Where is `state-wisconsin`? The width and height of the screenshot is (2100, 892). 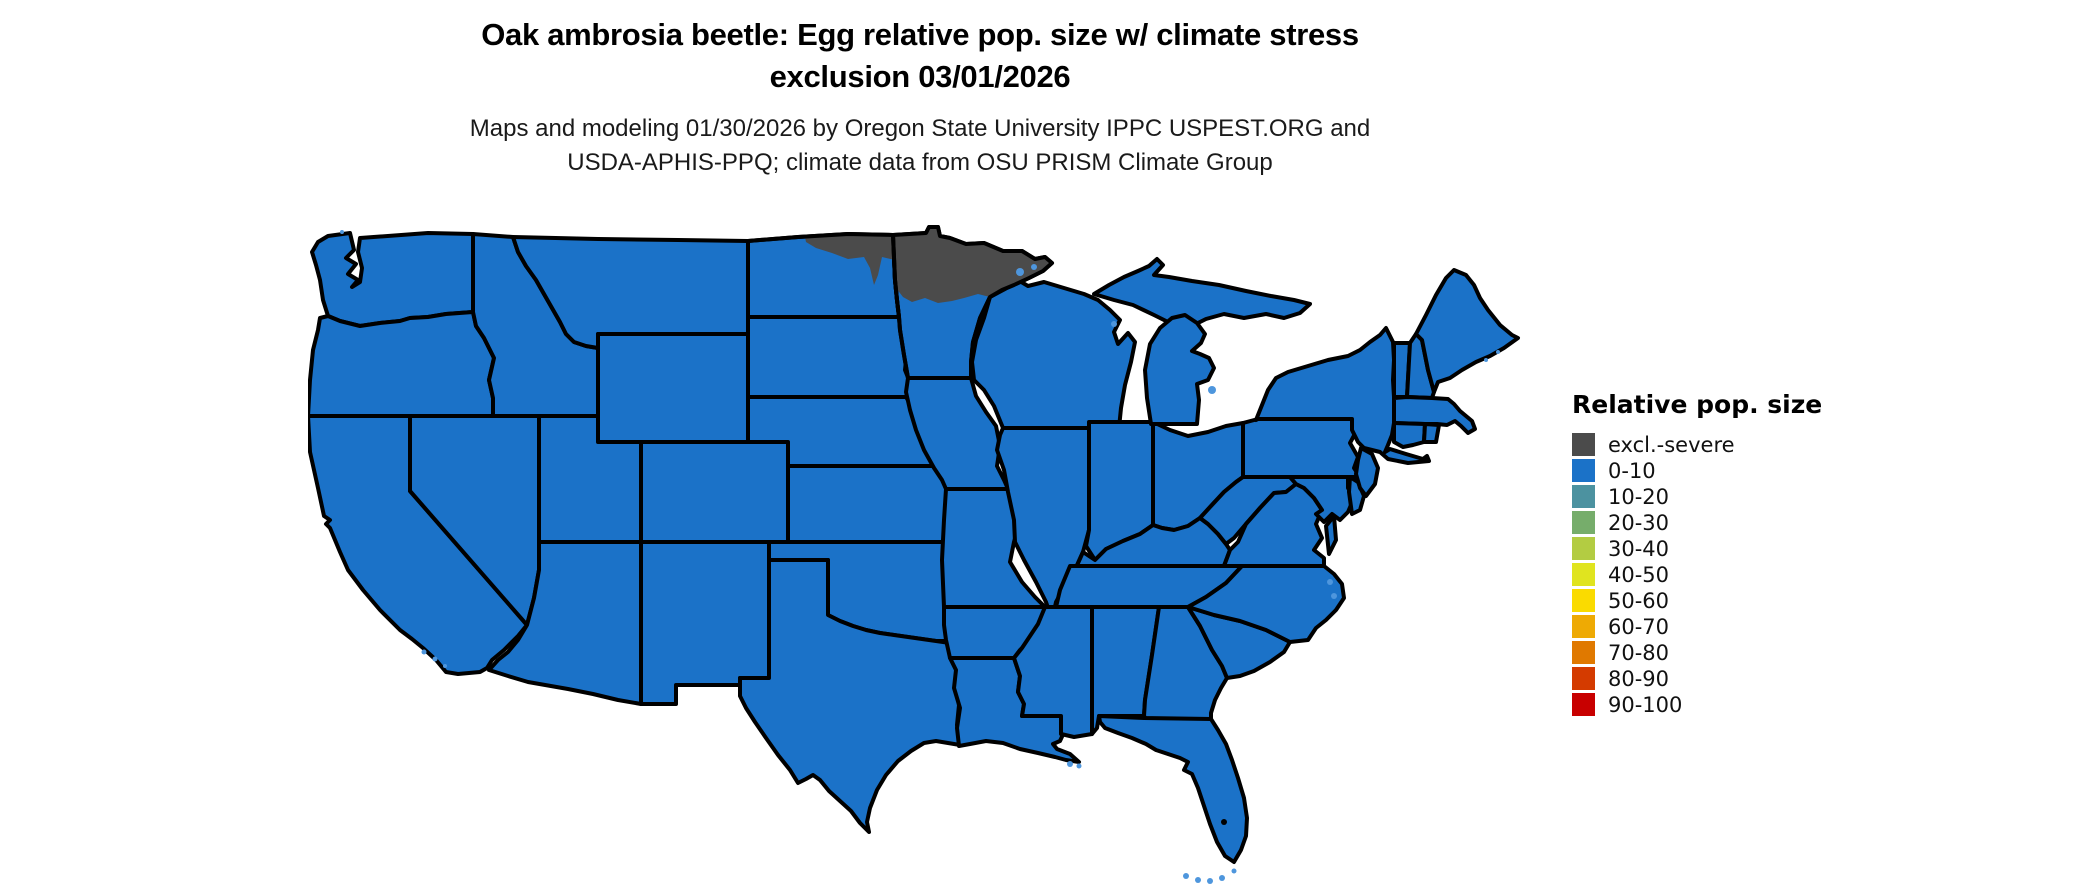 state-wisconsin is located at coordinates (1053, 354).